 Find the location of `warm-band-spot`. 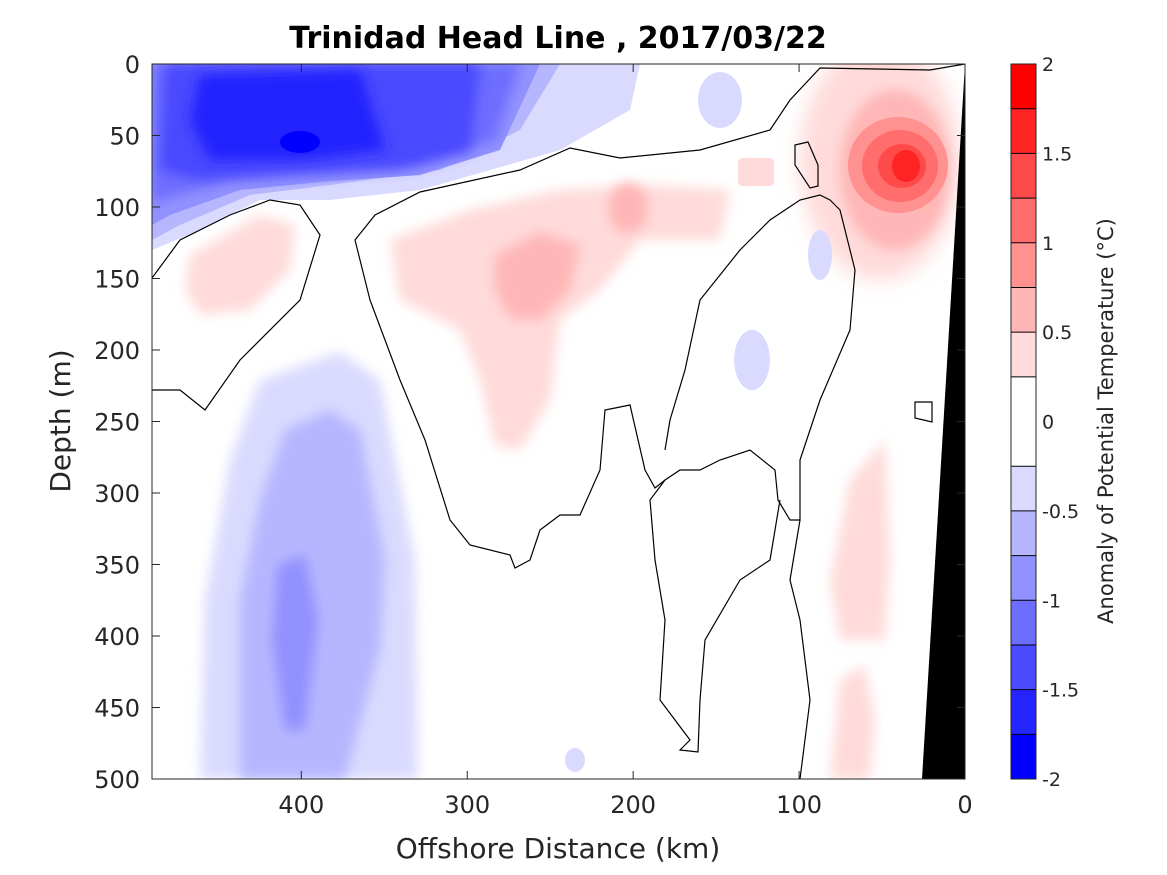

warm-band-spot is located at coordinates (628, 208).